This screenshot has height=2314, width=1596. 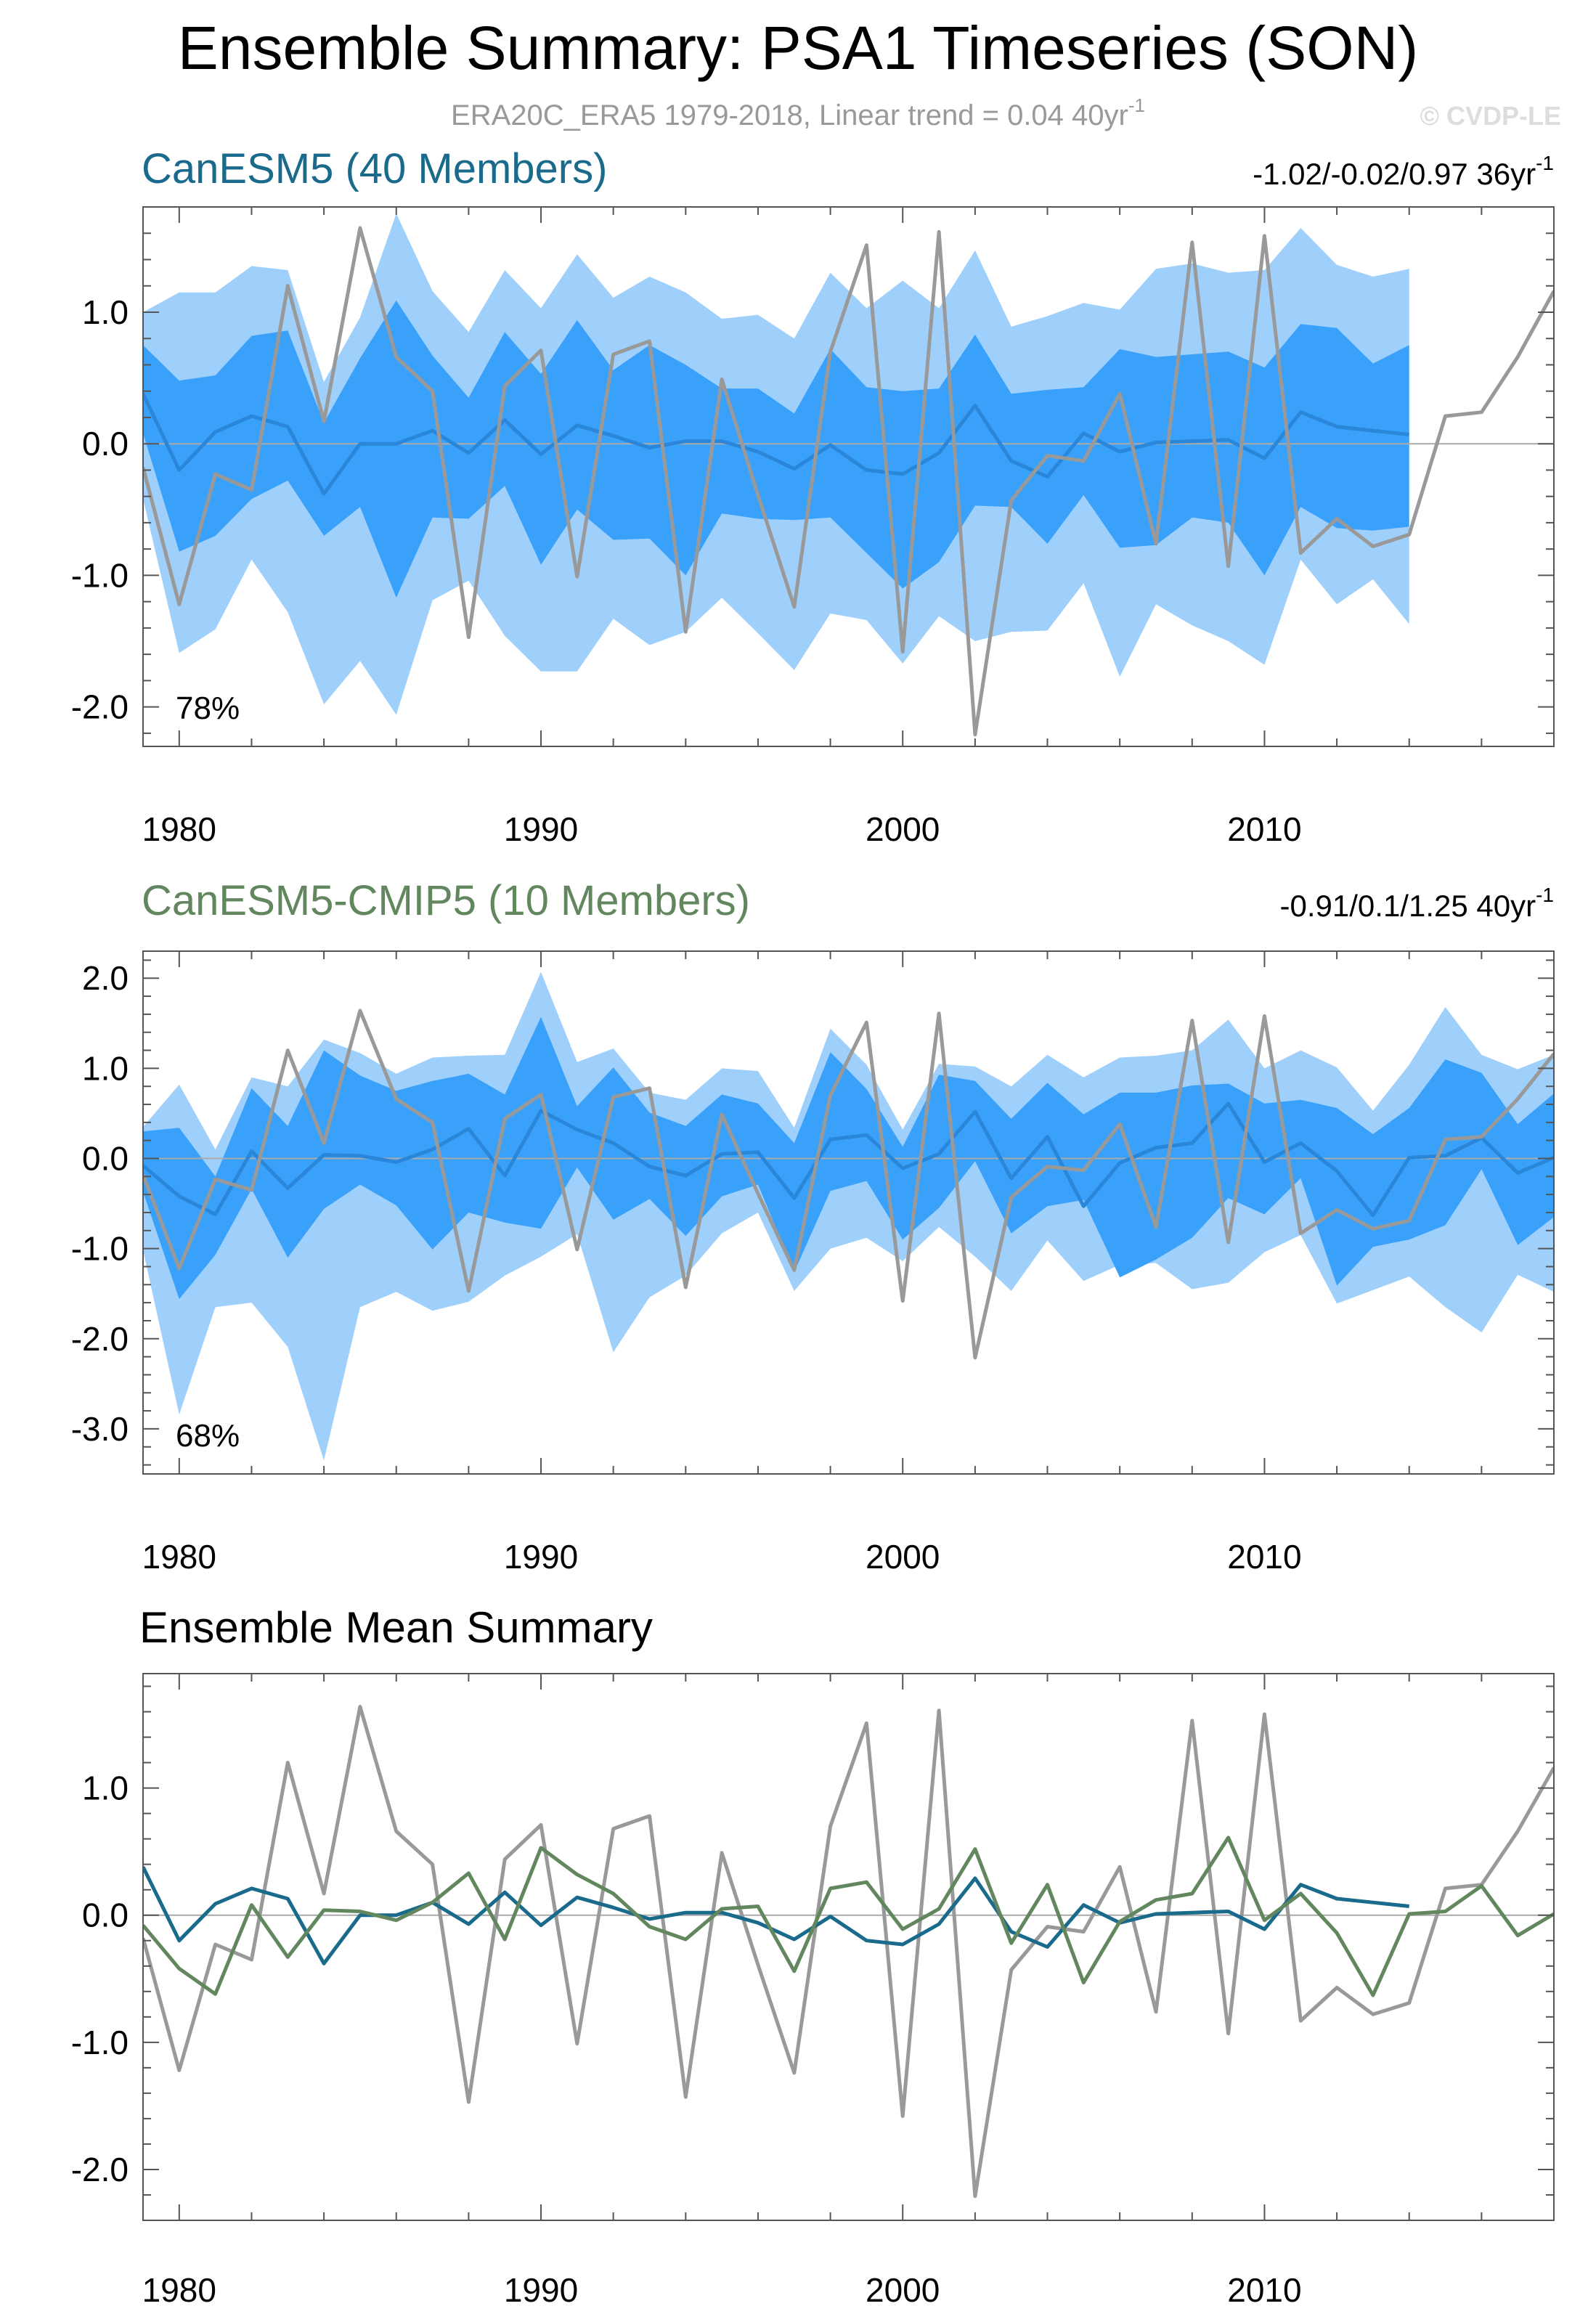 I want to click on panel3-ytick-label: -2.0, so click(x=100, y=2169).